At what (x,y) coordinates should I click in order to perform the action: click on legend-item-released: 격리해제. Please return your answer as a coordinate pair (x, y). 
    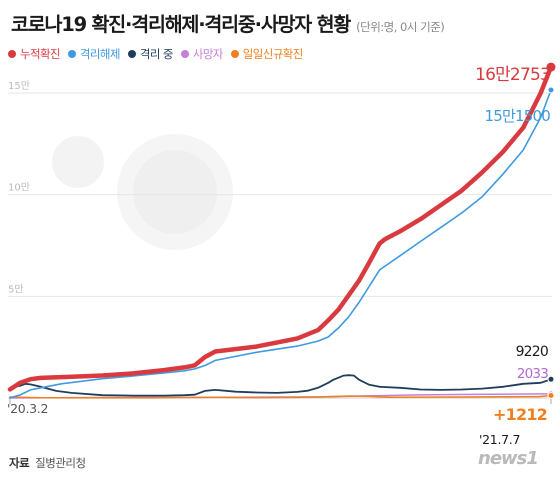
    Looking at the image, I should click on (94, 54).